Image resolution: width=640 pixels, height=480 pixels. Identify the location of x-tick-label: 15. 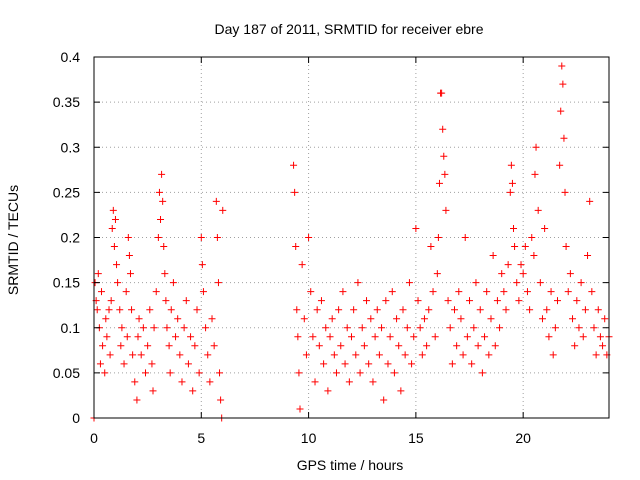
(416, 438).